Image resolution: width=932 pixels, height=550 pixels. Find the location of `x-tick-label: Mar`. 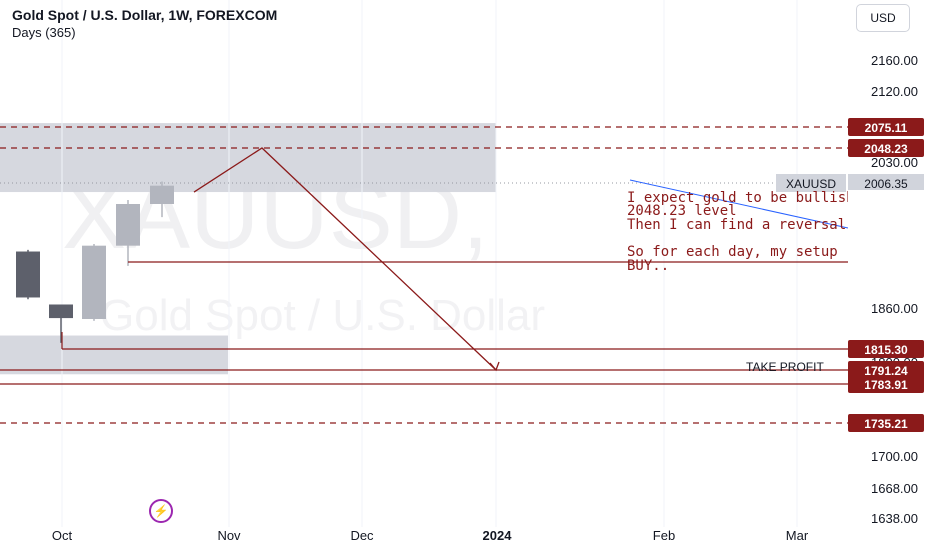

x-tick-label: Mar is located at coordinates (797, 535).